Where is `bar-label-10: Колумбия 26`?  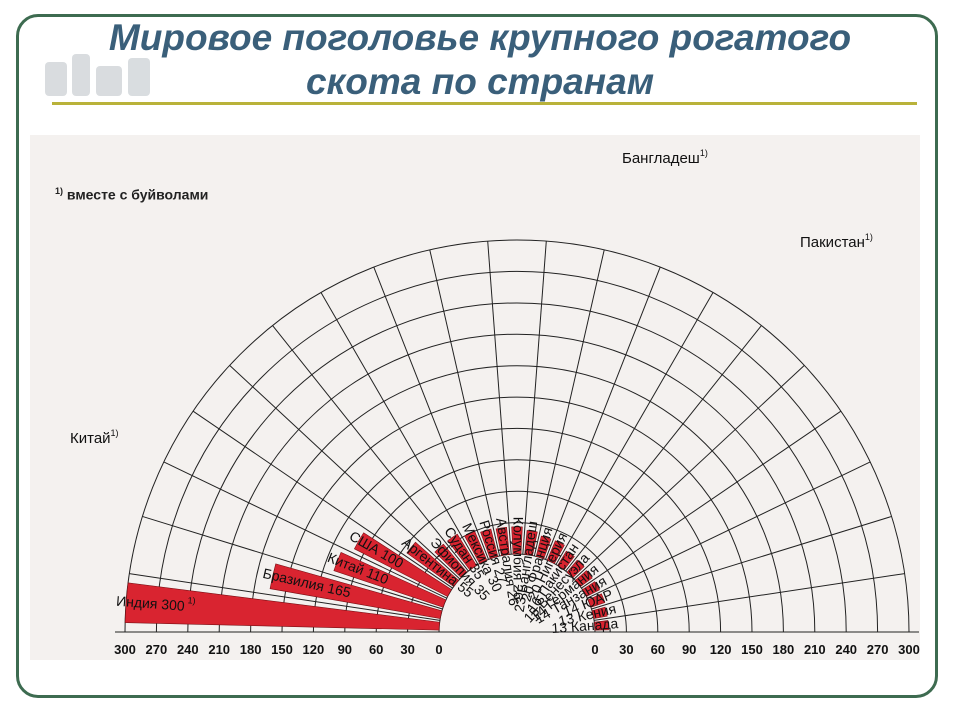
bar-label-10: Колумбия 26 is located at coordinates (518, 558).